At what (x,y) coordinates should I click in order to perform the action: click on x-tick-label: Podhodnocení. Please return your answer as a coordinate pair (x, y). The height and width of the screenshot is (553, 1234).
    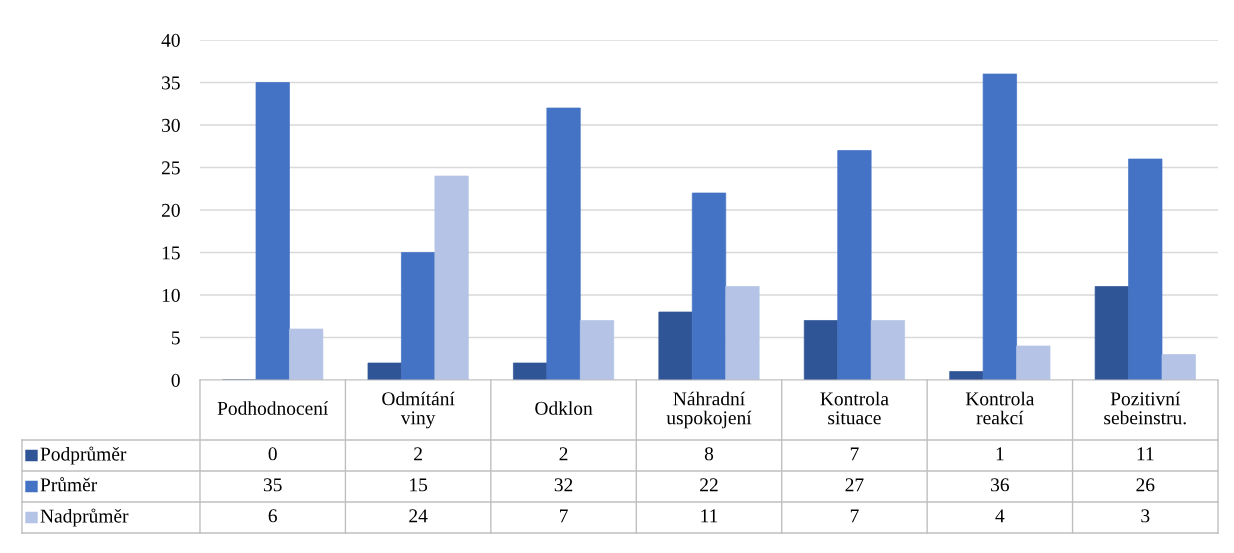
    Looking at the image, I should click on (273, 408).